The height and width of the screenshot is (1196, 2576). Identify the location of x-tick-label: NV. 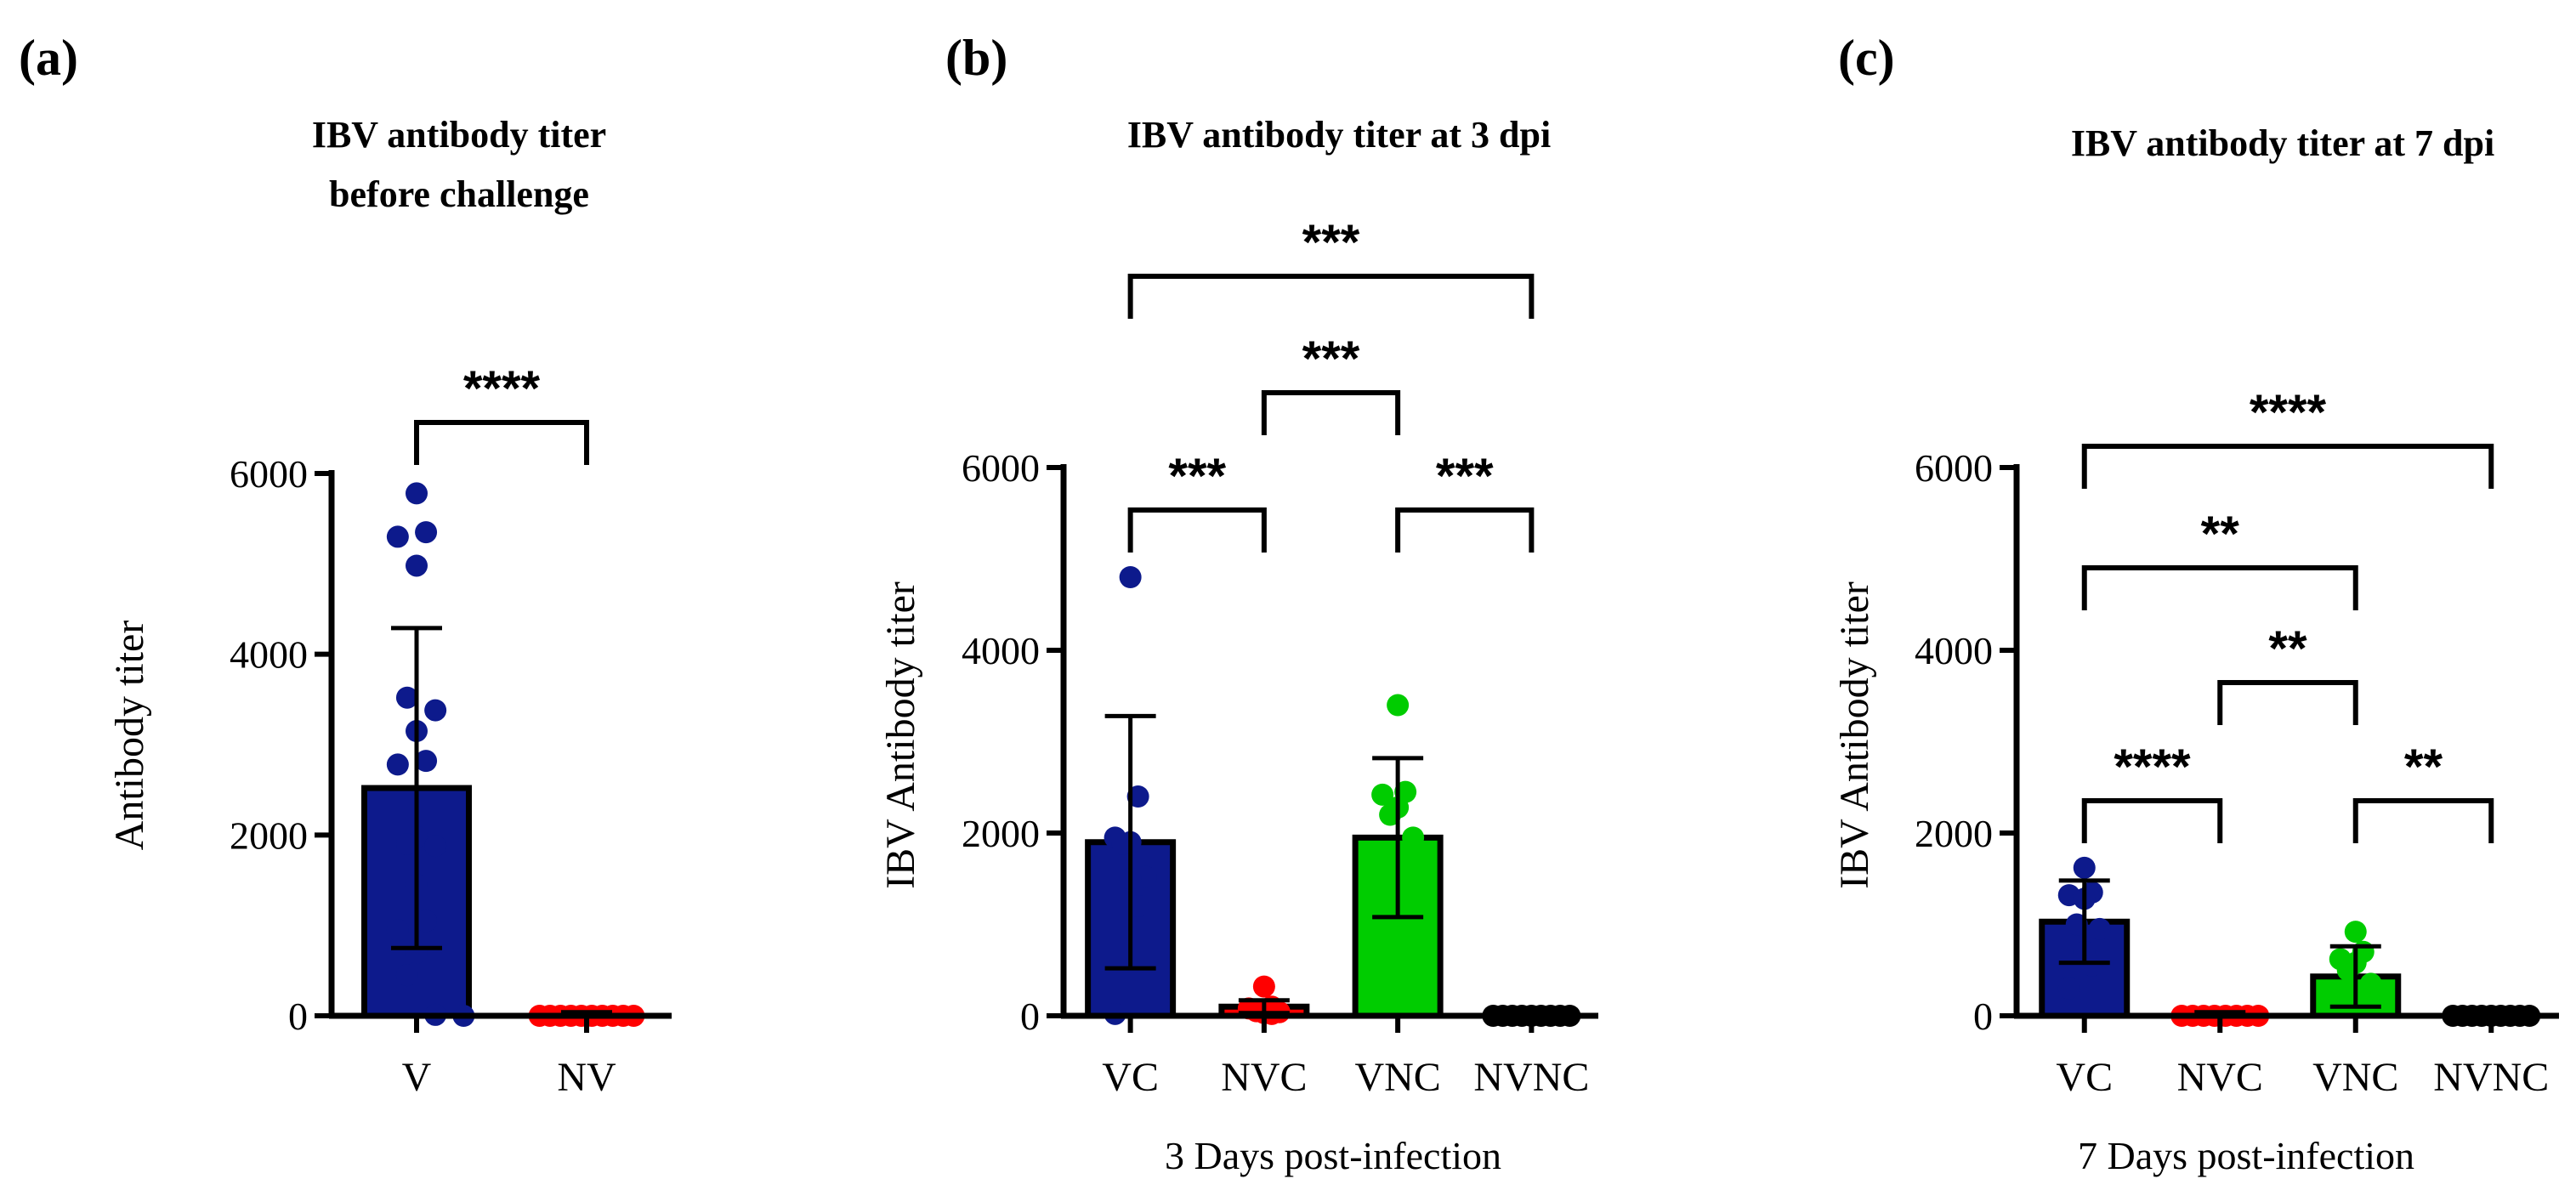
(586, 1077).